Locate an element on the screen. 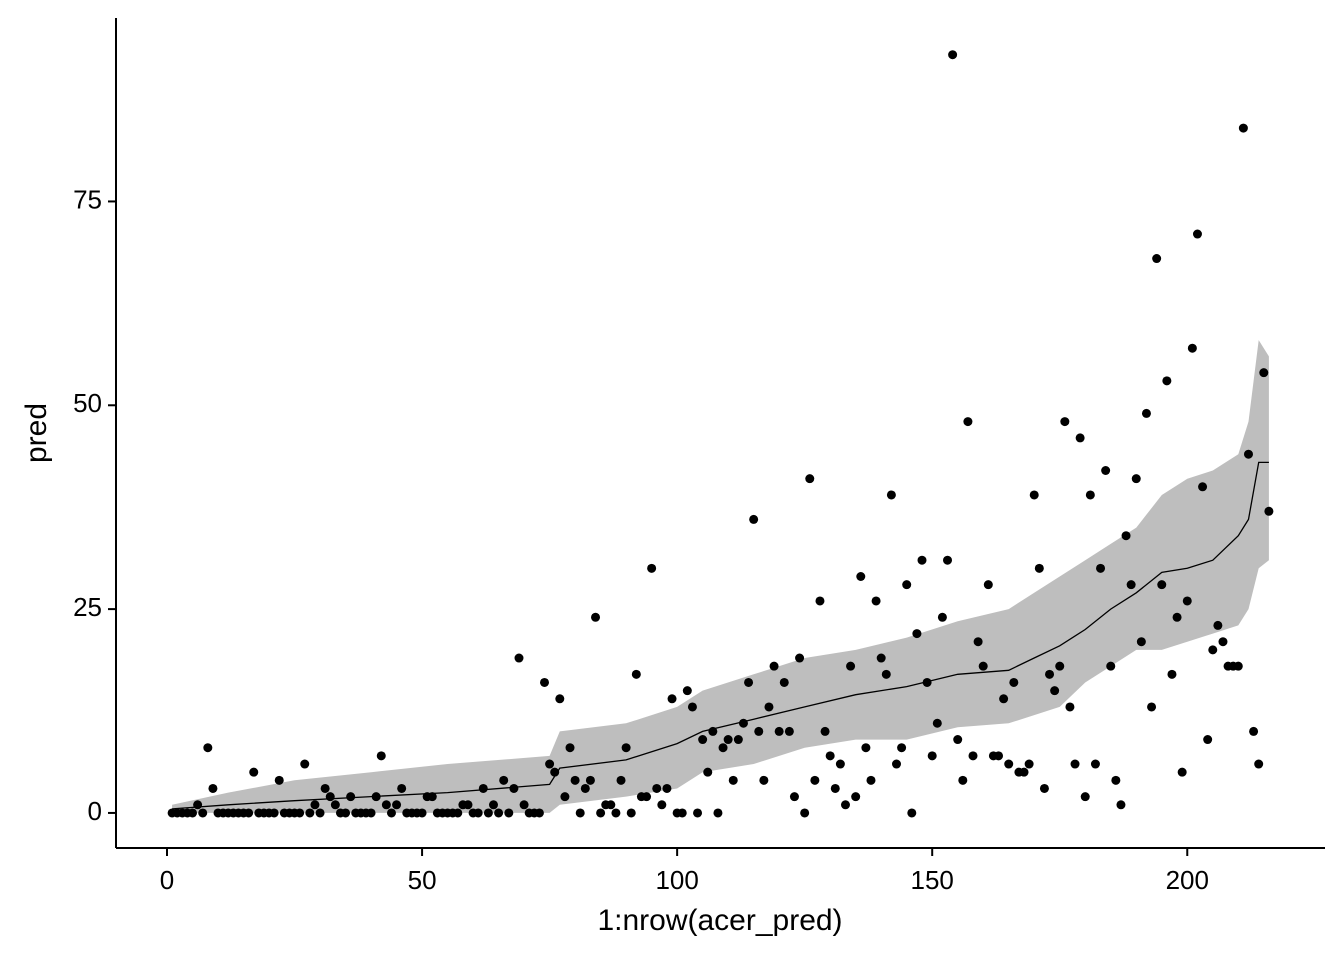 This screenshot has height=960, width=1344. y-tick-label: 0 is located at coordinates (95, 811).